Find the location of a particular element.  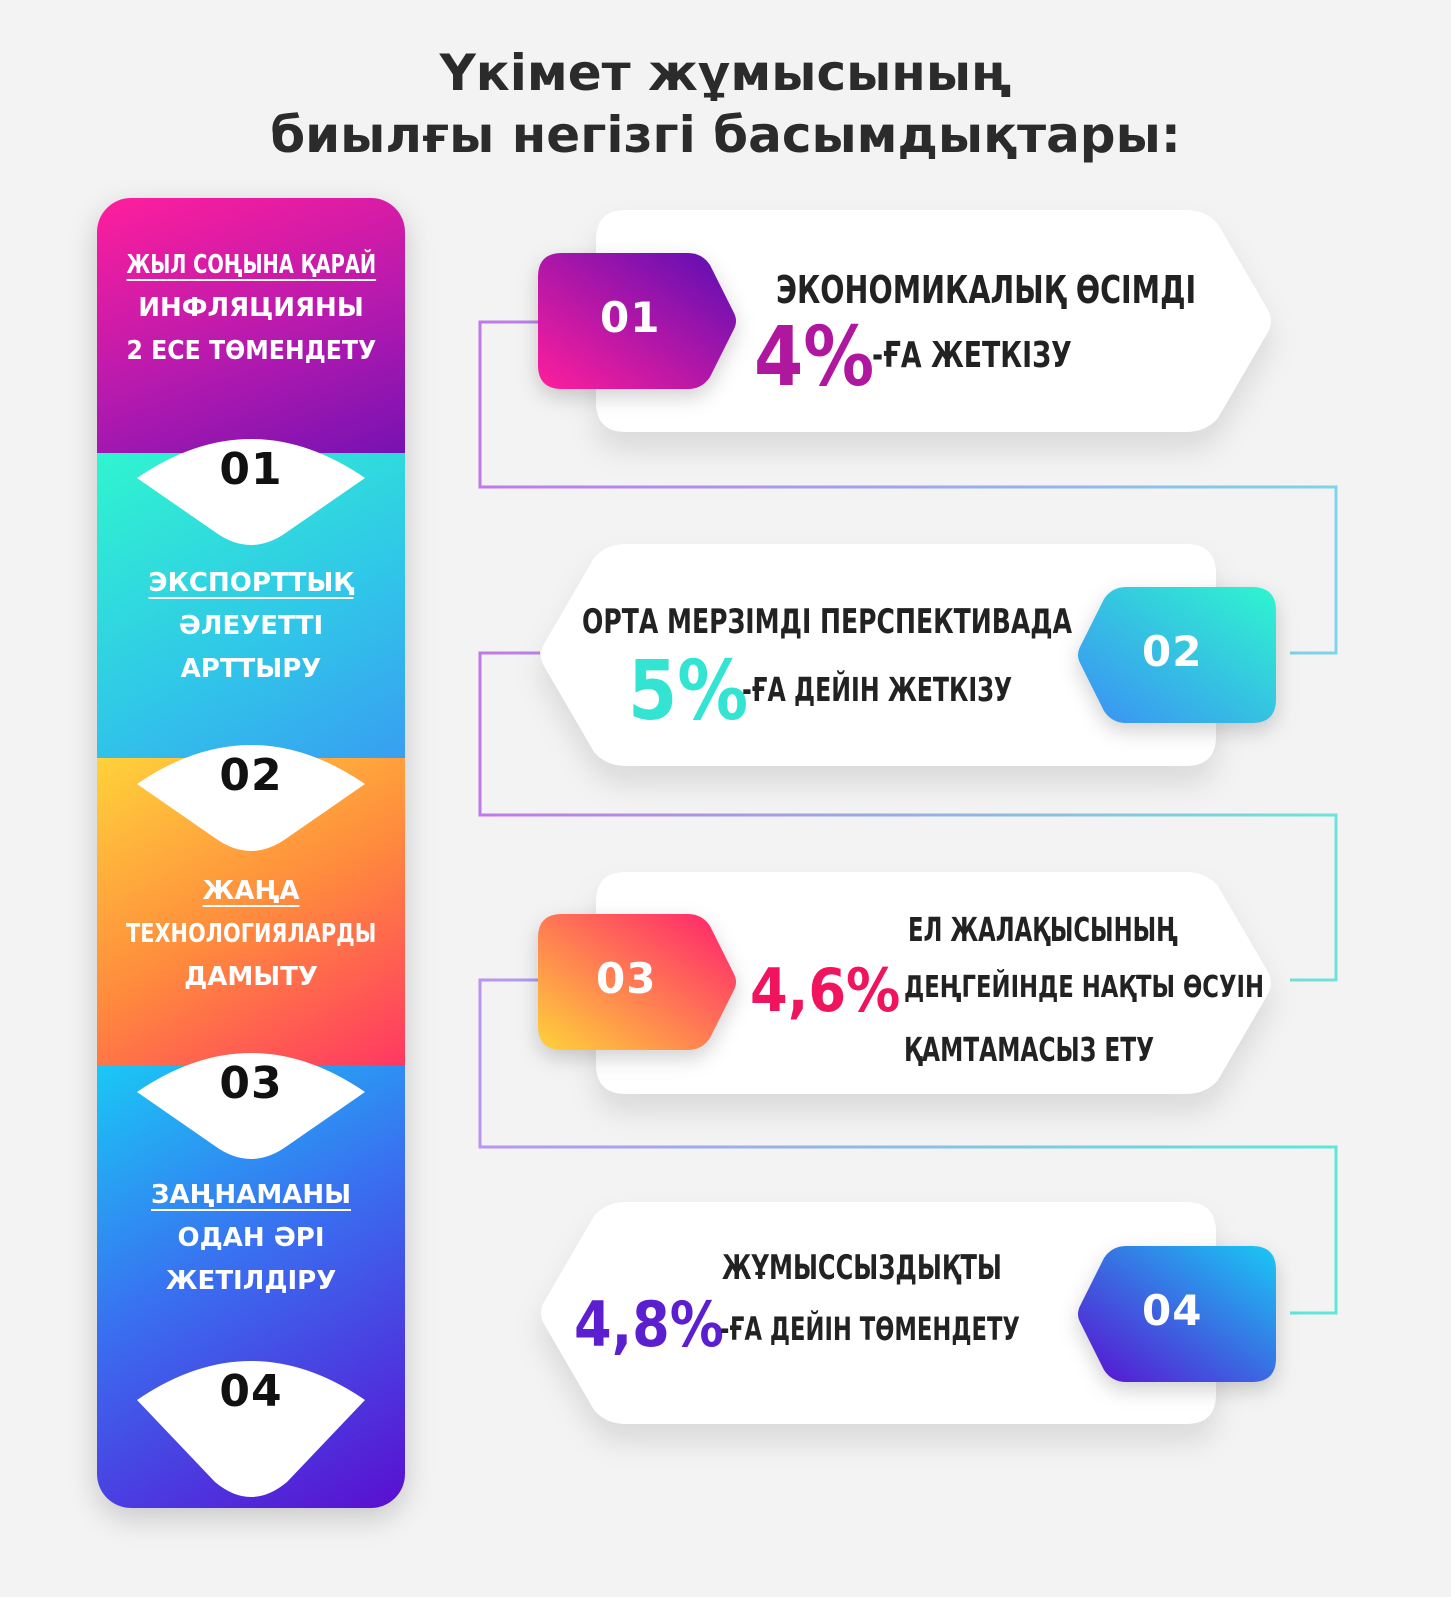

badge-2-shape is located at coordinates (1177, 655).